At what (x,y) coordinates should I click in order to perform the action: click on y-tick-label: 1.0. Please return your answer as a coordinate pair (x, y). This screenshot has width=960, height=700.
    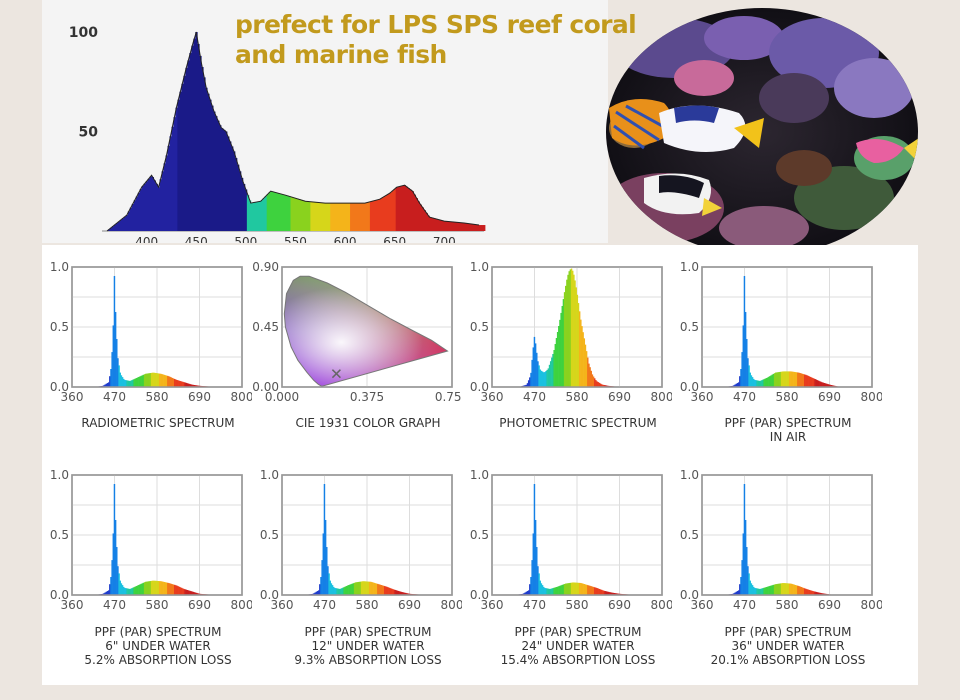
    Looking at the image, I should click on (59, 475).